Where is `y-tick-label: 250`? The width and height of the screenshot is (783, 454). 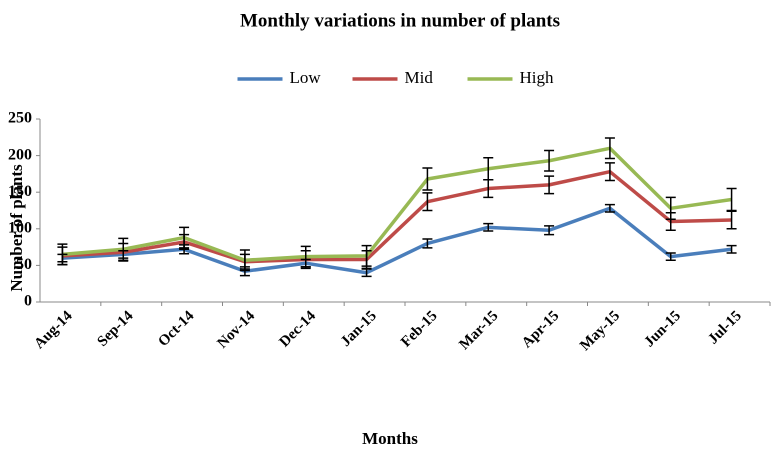
y-tick-label: 250 is located at coordinates (20, 118).